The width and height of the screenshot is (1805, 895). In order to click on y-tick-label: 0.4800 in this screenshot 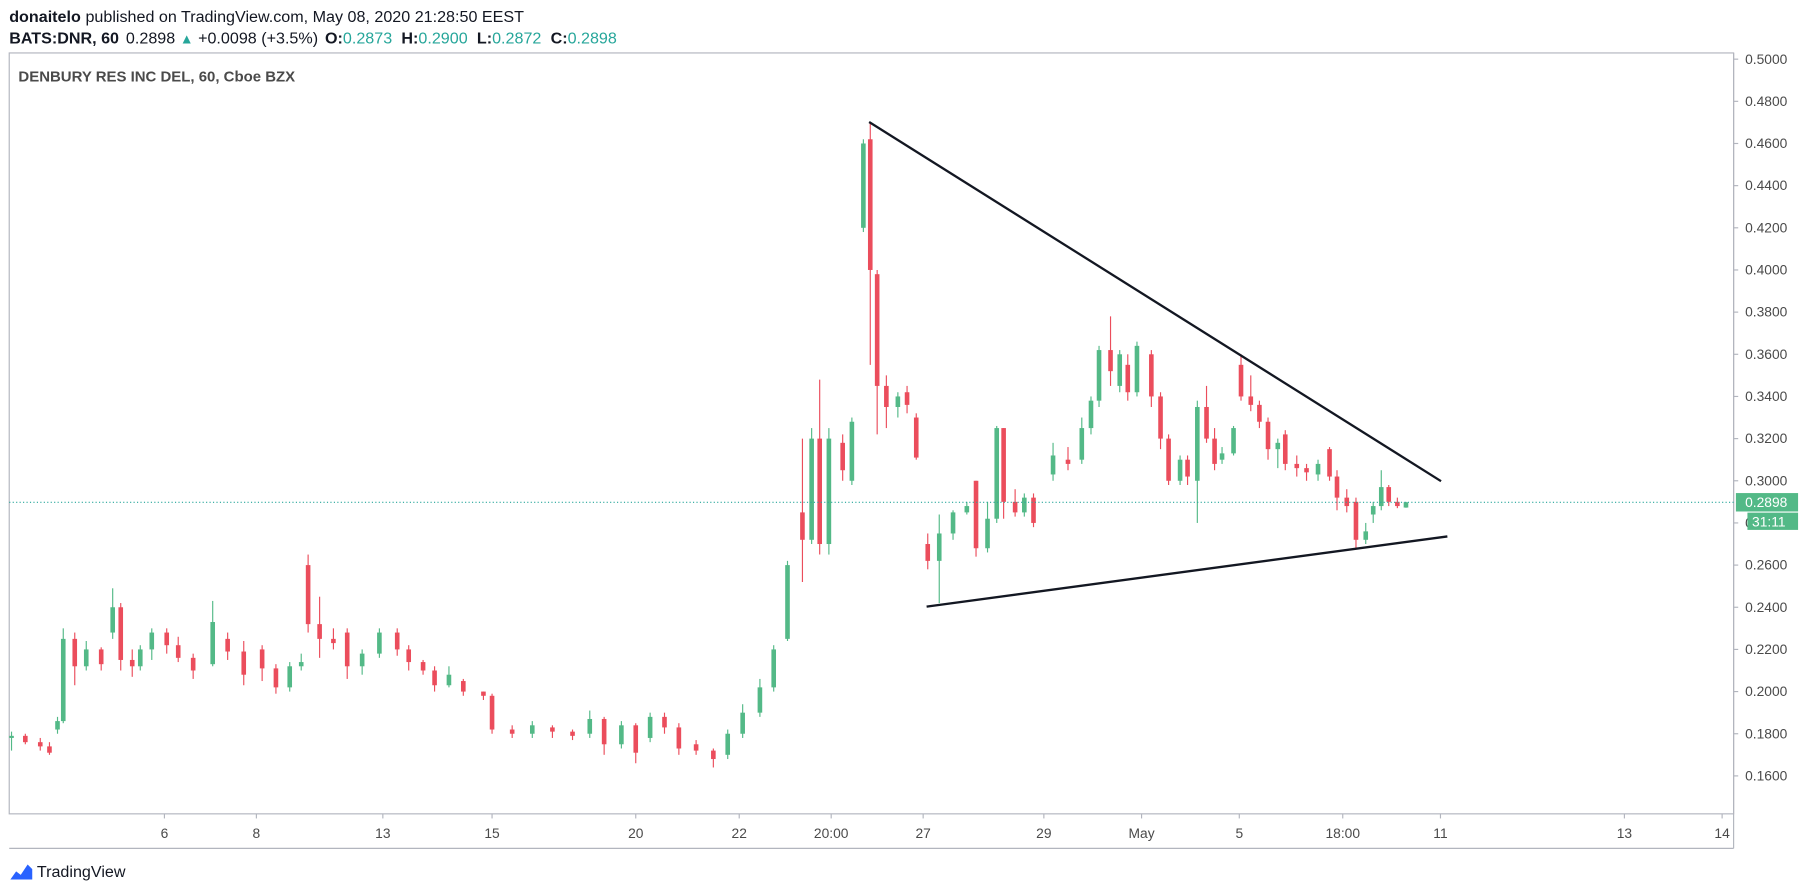, I will do `click(1766, 101)`.